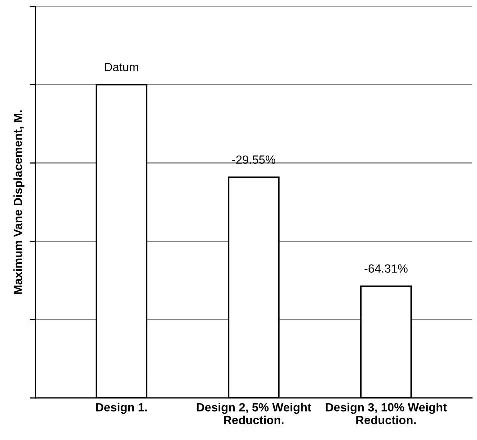  What do you see at coordinates (254, 160) in the screenshot?
I see `annotation: -29.55%` at bounding box center [254, 160].